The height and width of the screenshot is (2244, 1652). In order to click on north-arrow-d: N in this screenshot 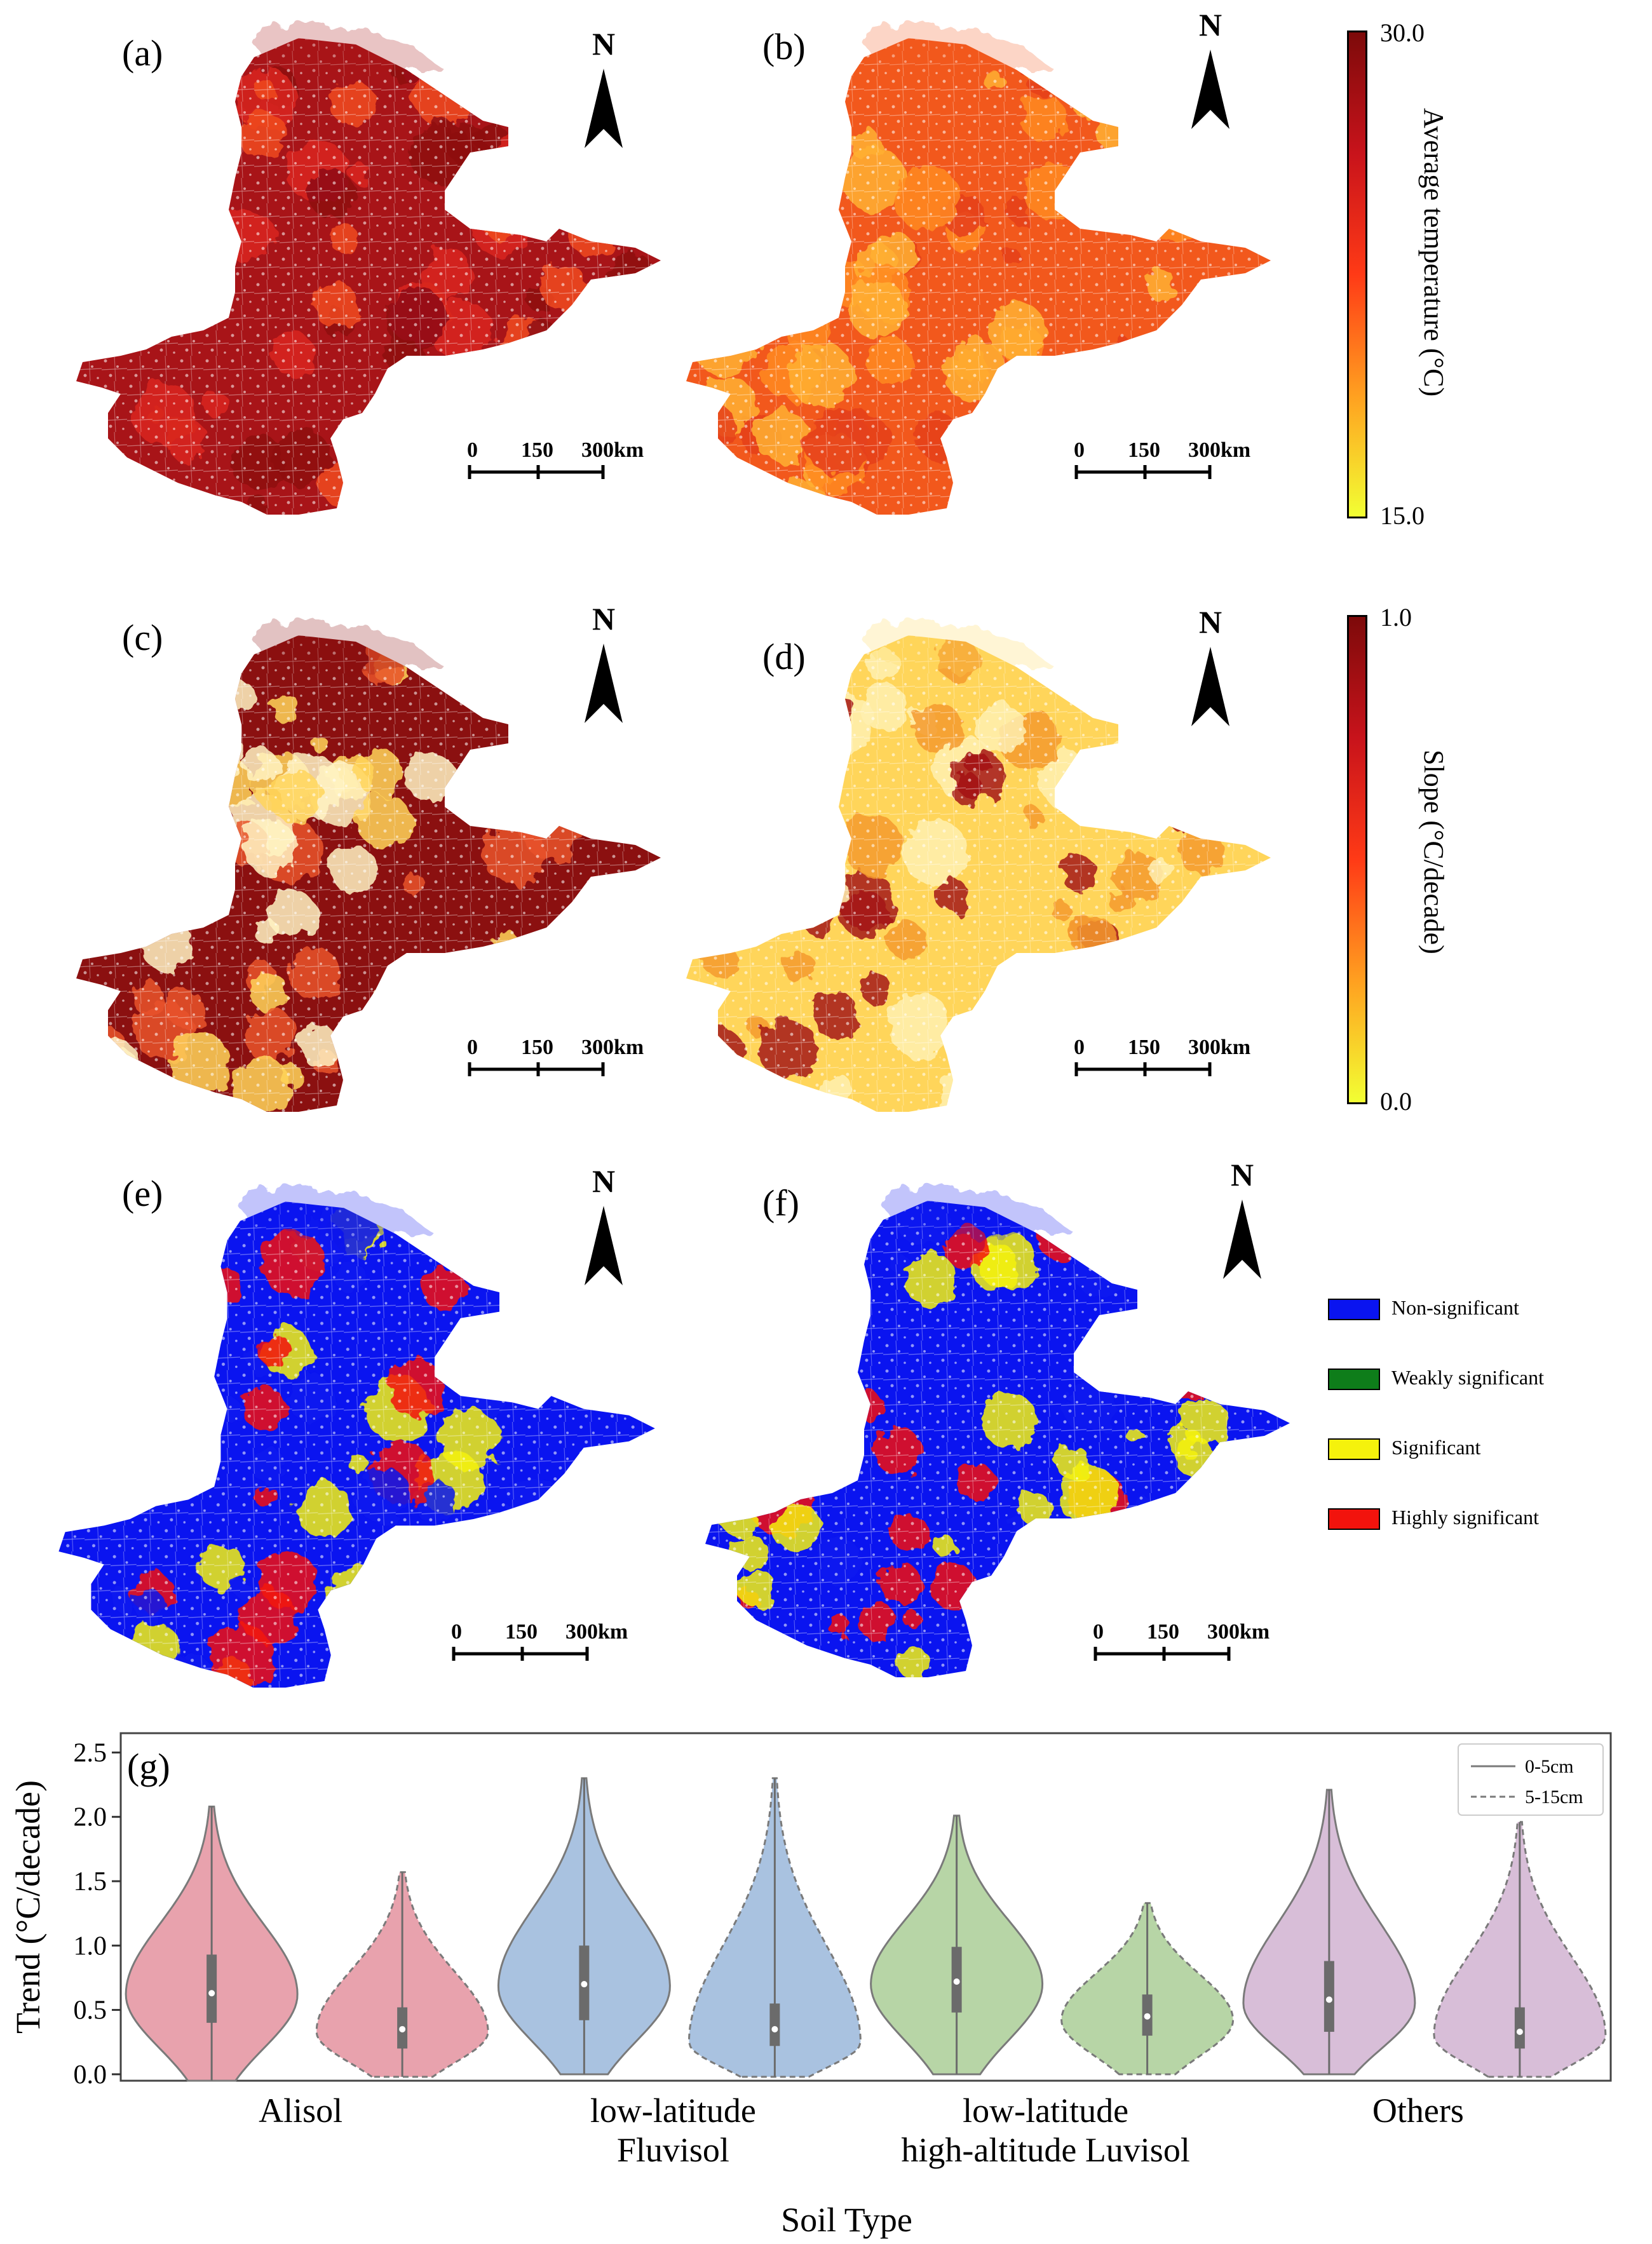, I will do `click(1210, 669)`.